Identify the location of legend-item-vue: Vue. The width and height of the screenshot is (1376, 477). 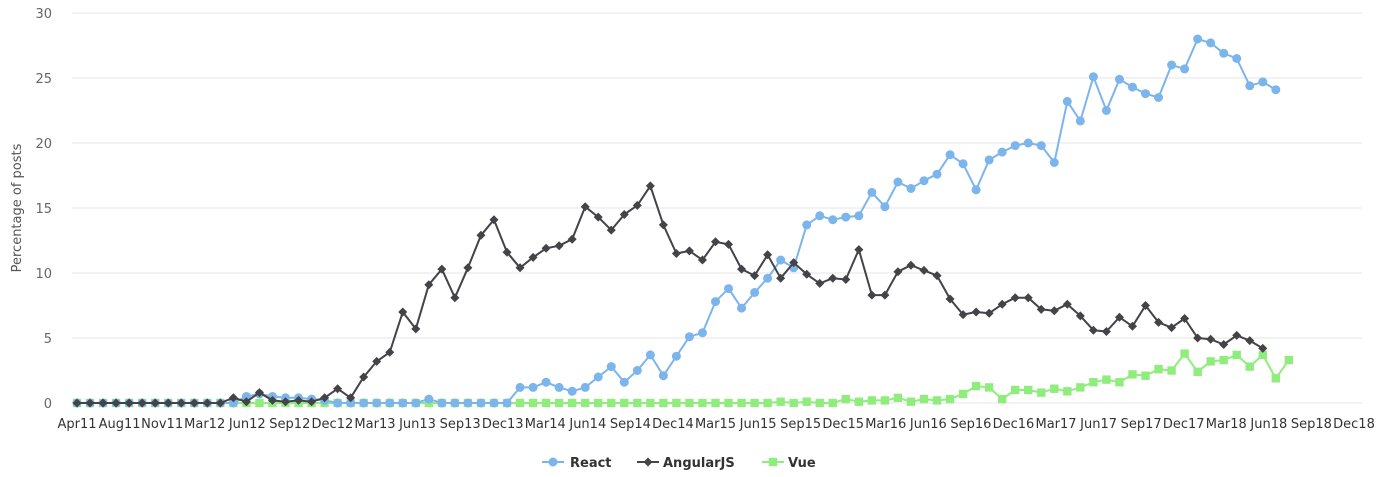
(789, 463).